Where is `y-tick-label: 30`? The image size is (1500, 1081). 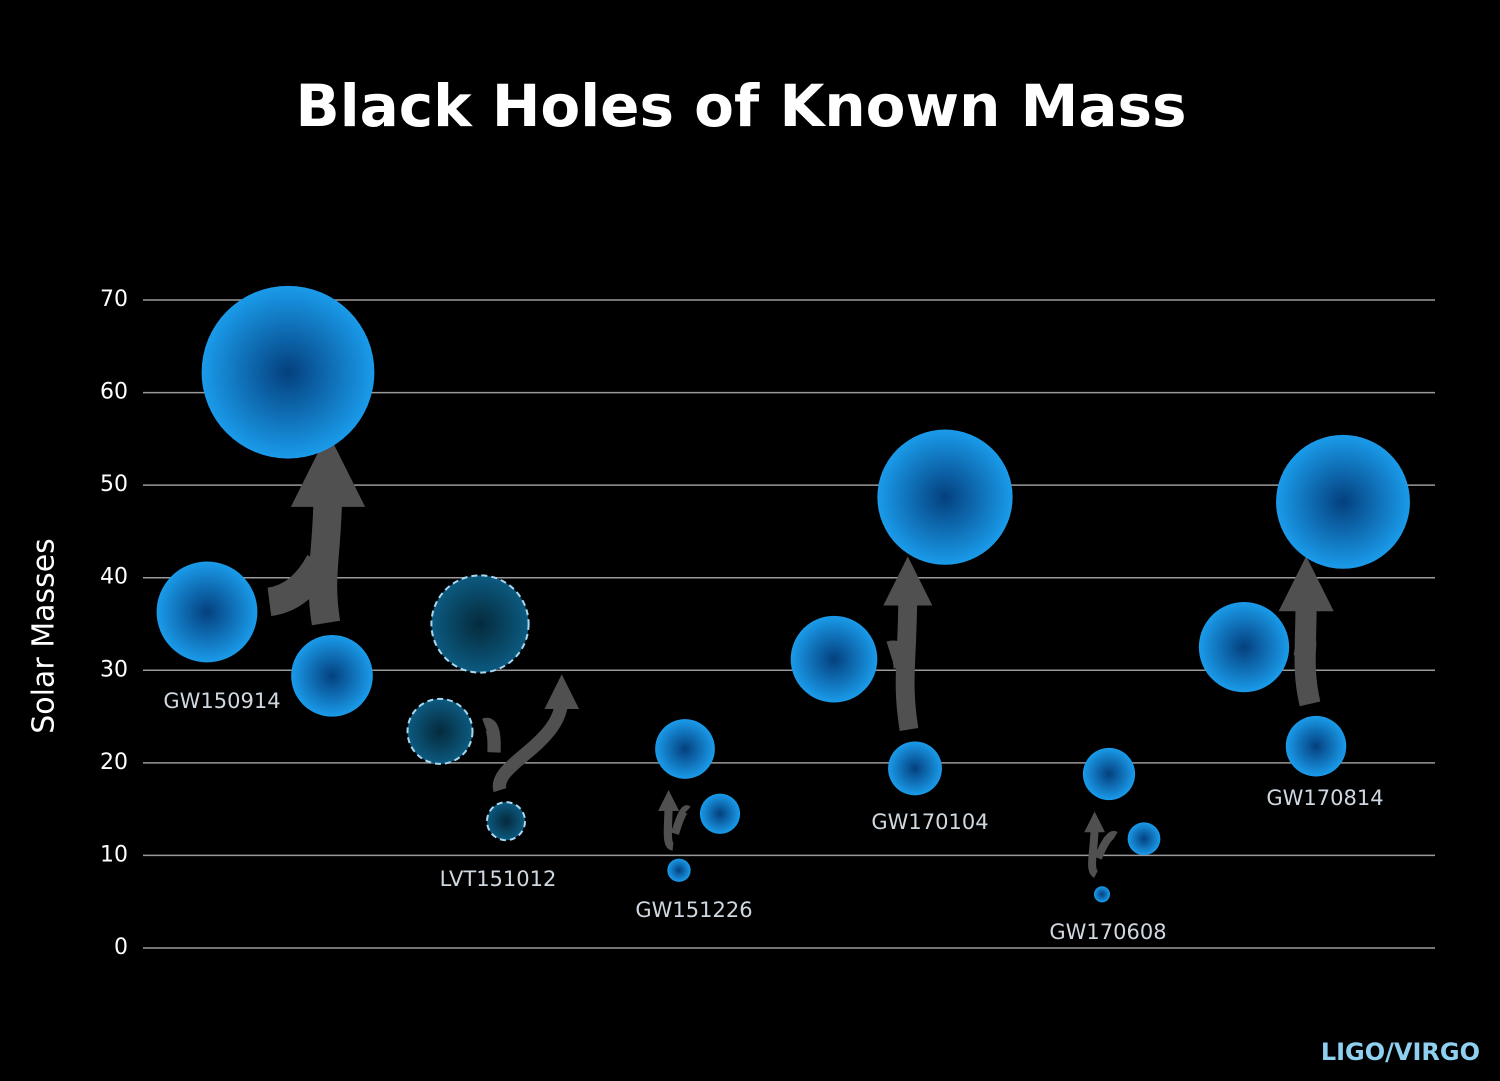
y-tick-label: 30 is located at coordinates (114, 669).